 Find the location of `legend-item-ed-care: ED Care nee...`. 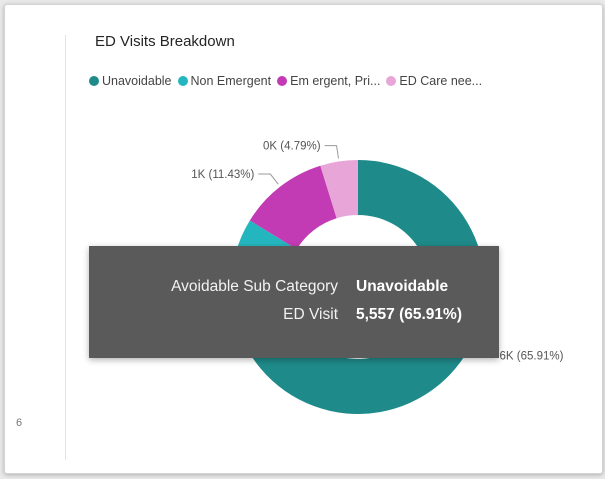

legend-item-ed-care: ED Care nee... is located at coordinates (434, 81).